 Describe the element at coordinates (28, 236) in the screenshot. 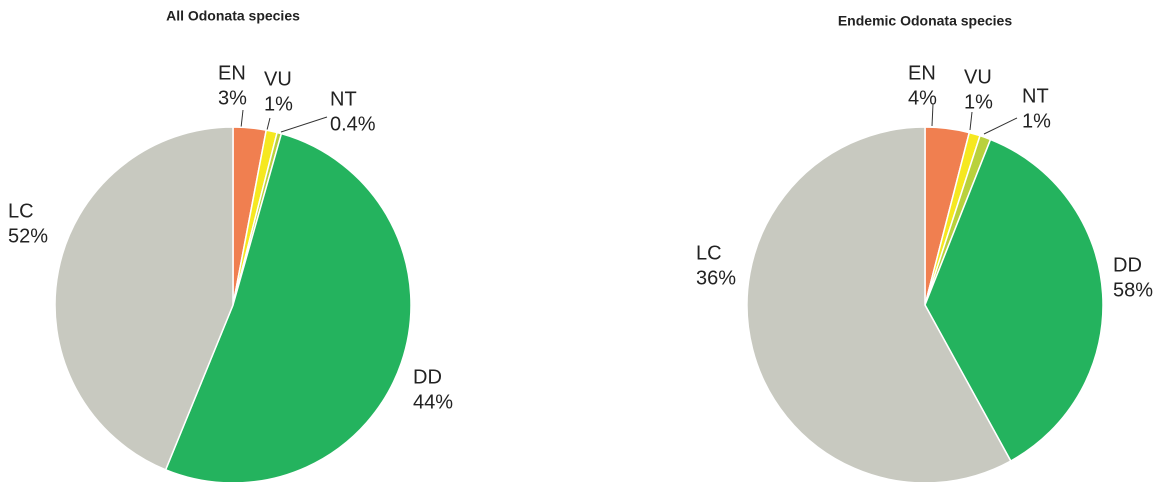

I see `slice-value-label: 52%` at that location.